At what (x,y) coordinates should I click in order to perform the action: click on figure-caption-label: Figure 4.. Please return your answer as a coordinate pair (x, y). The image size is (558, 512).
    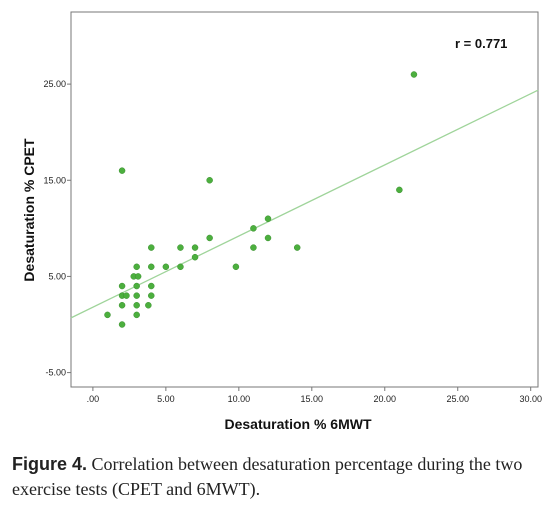
    Looking at the image, I should click on (50, 464).